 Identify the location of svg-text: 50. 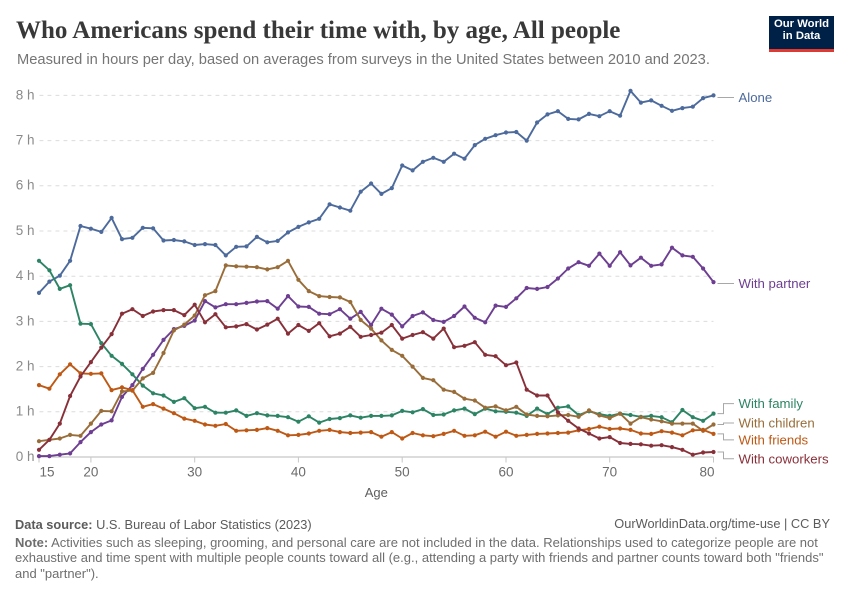
(402, 472).